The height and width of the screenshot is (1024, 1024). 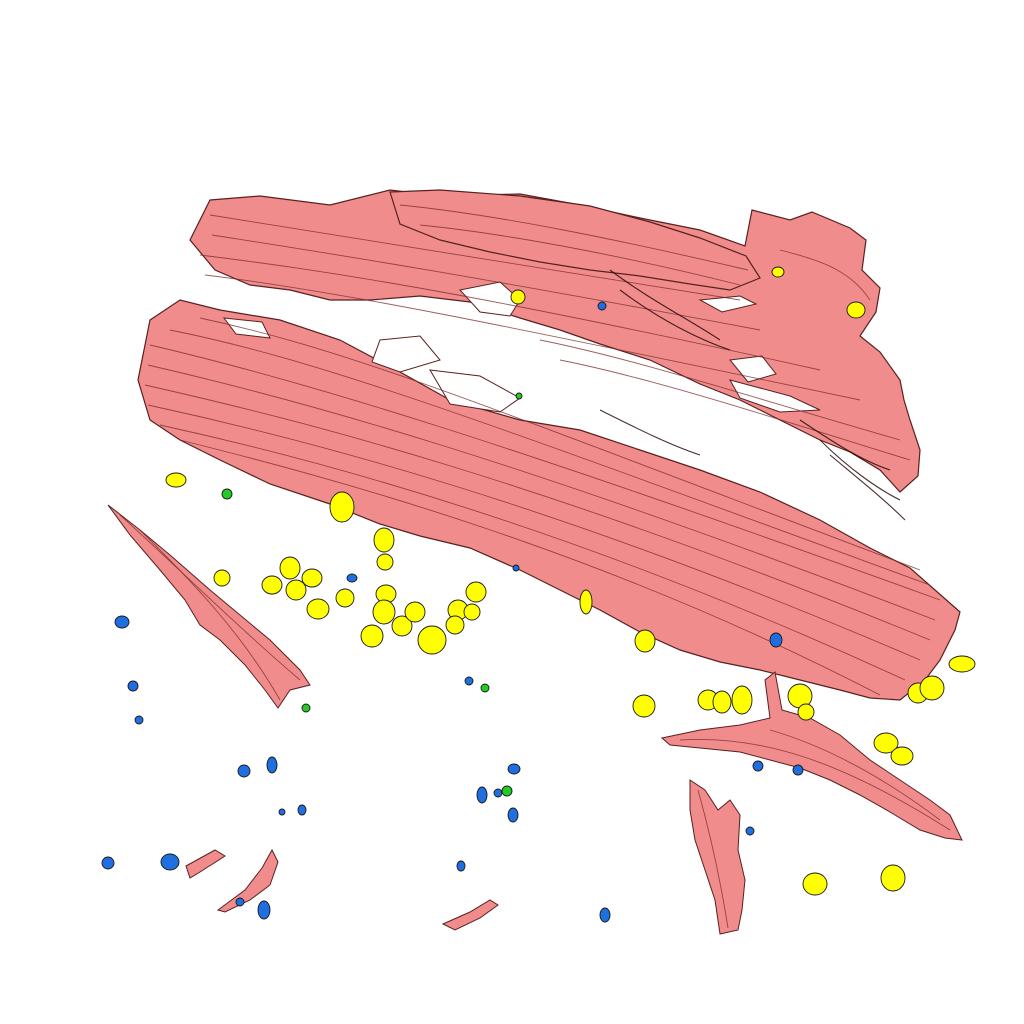 What do you see at coordinates (717, 857) in the screenshot?
I see `fiber-fragment-bottom` at bounding box center [717, 857].